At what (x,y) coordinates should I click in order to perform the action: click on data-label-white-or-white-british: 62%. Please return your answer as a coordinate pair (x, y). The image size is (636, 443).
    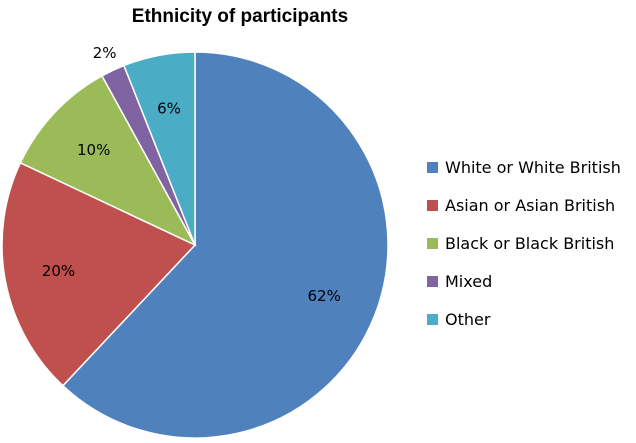
    Looking at the image, I should click on (324, 296).